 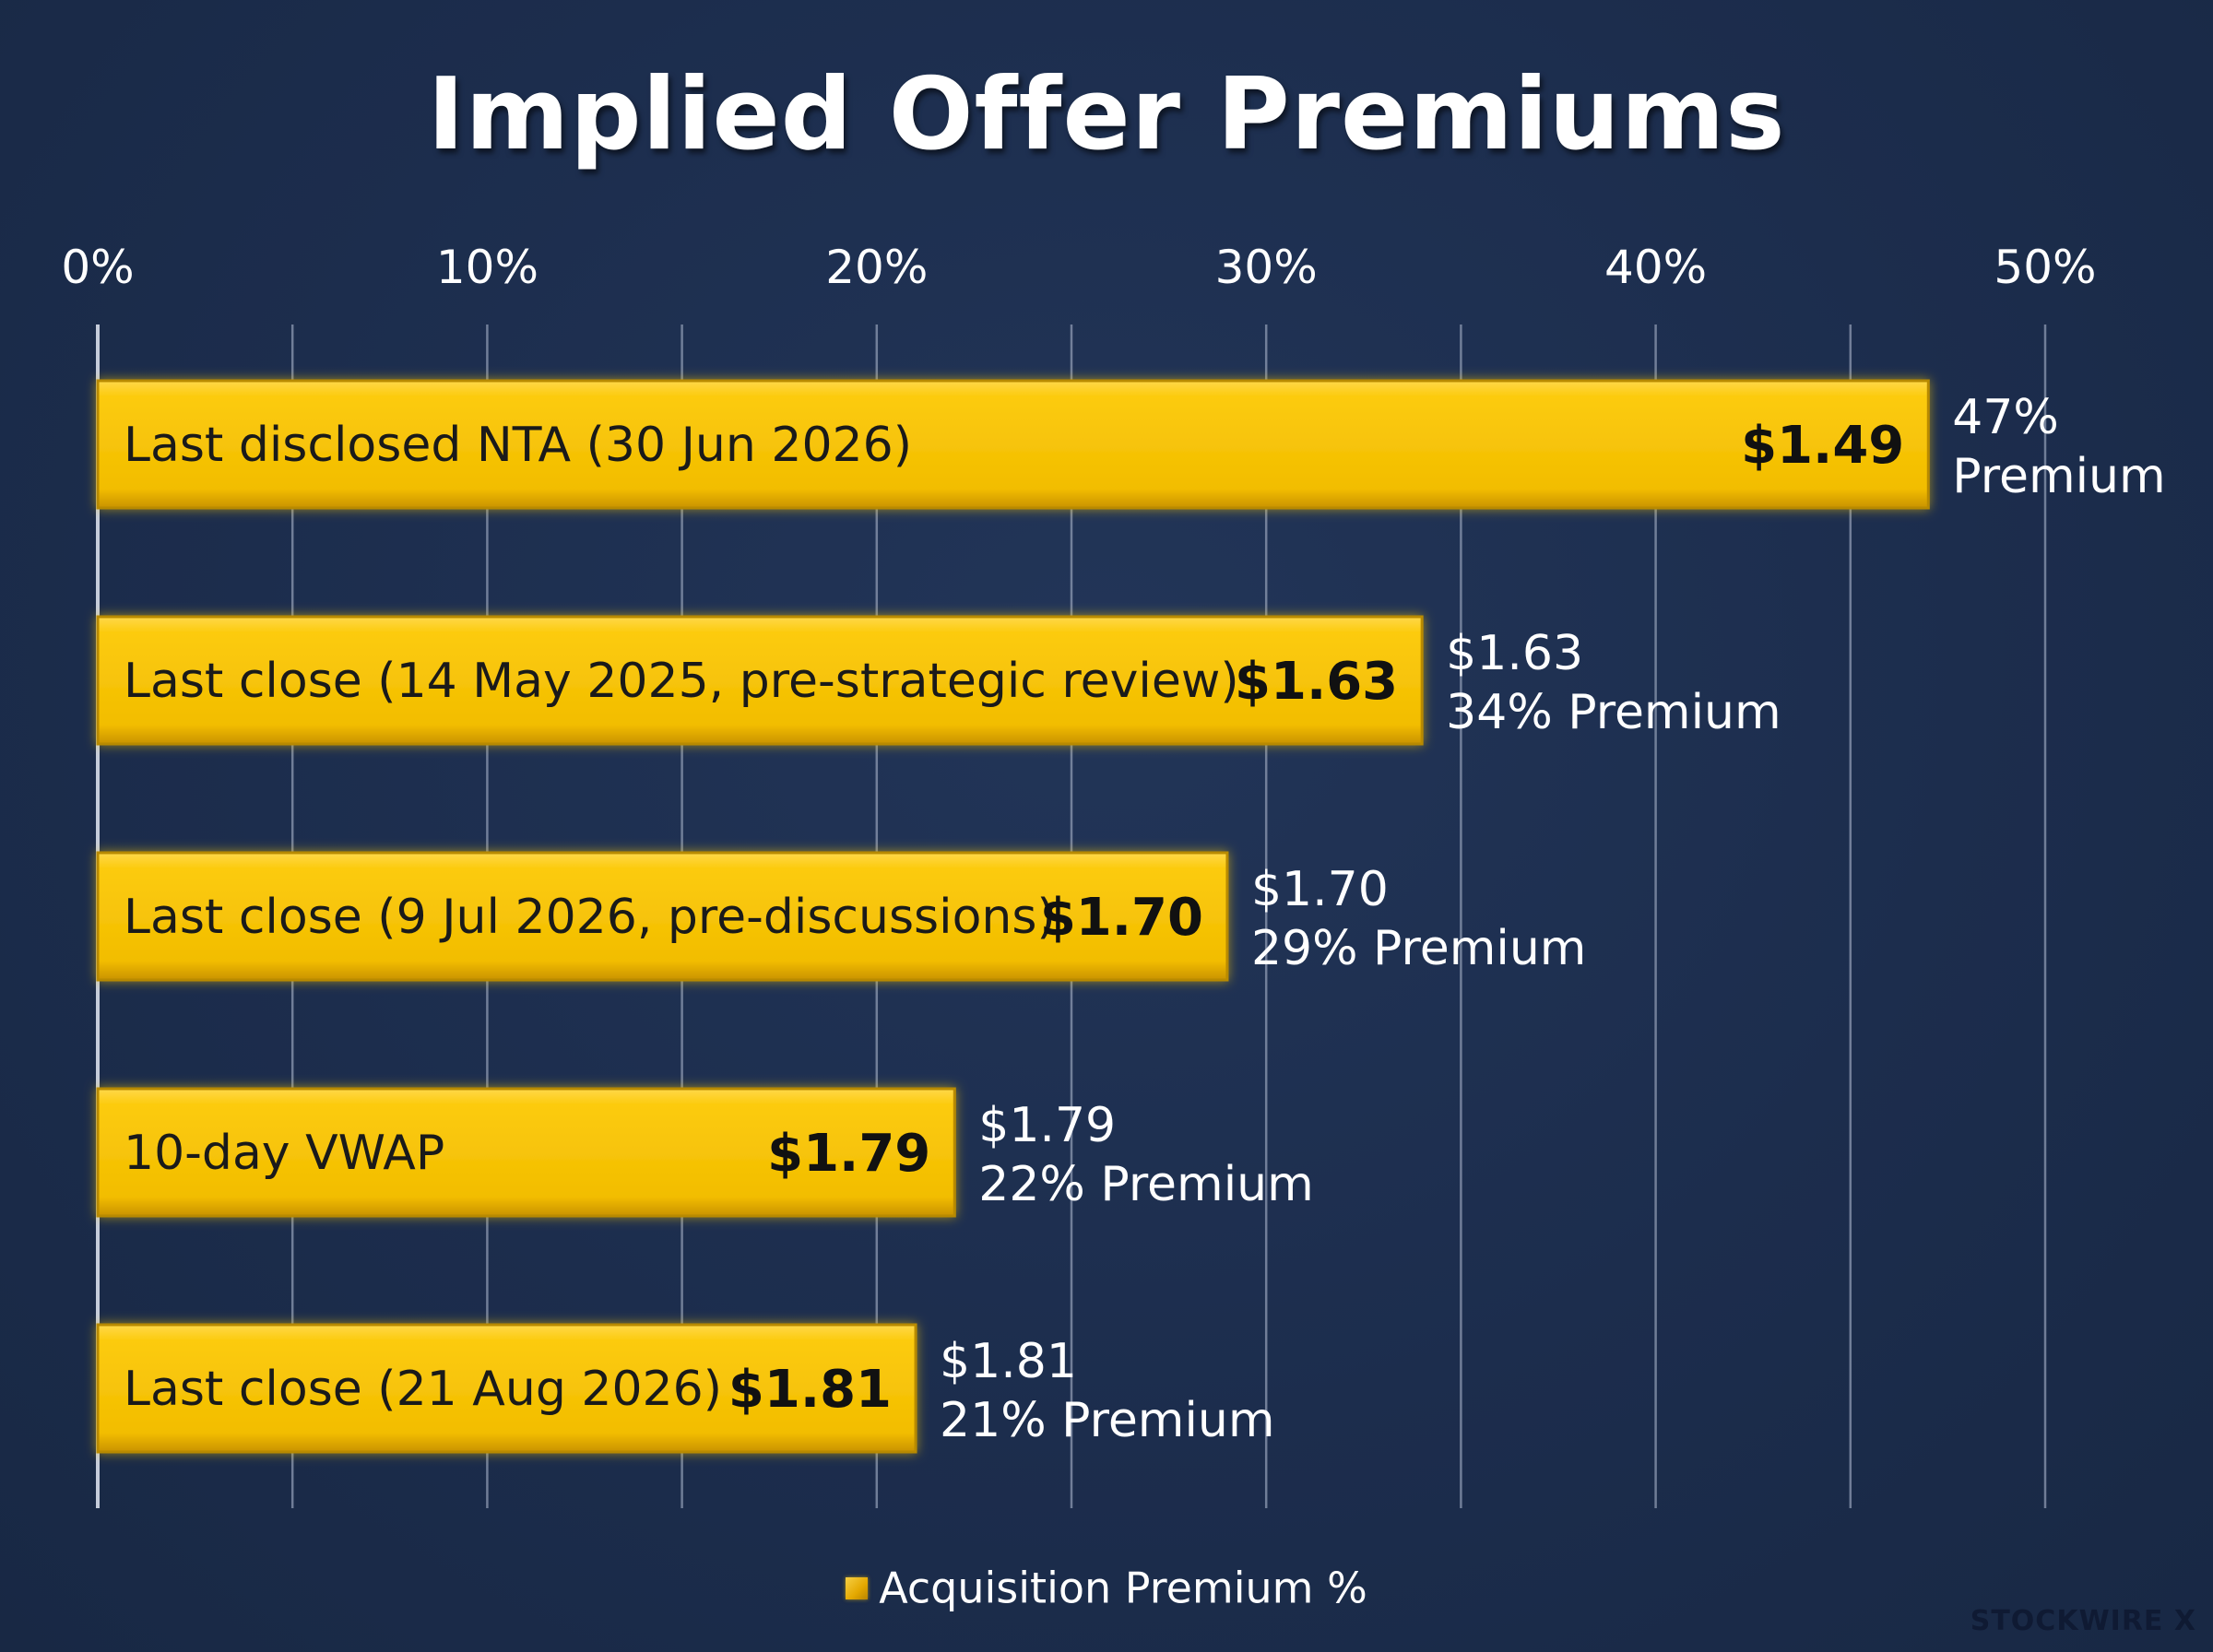 I want to click on category-label: 10-day VWAP, so click(x=284, y=1153).